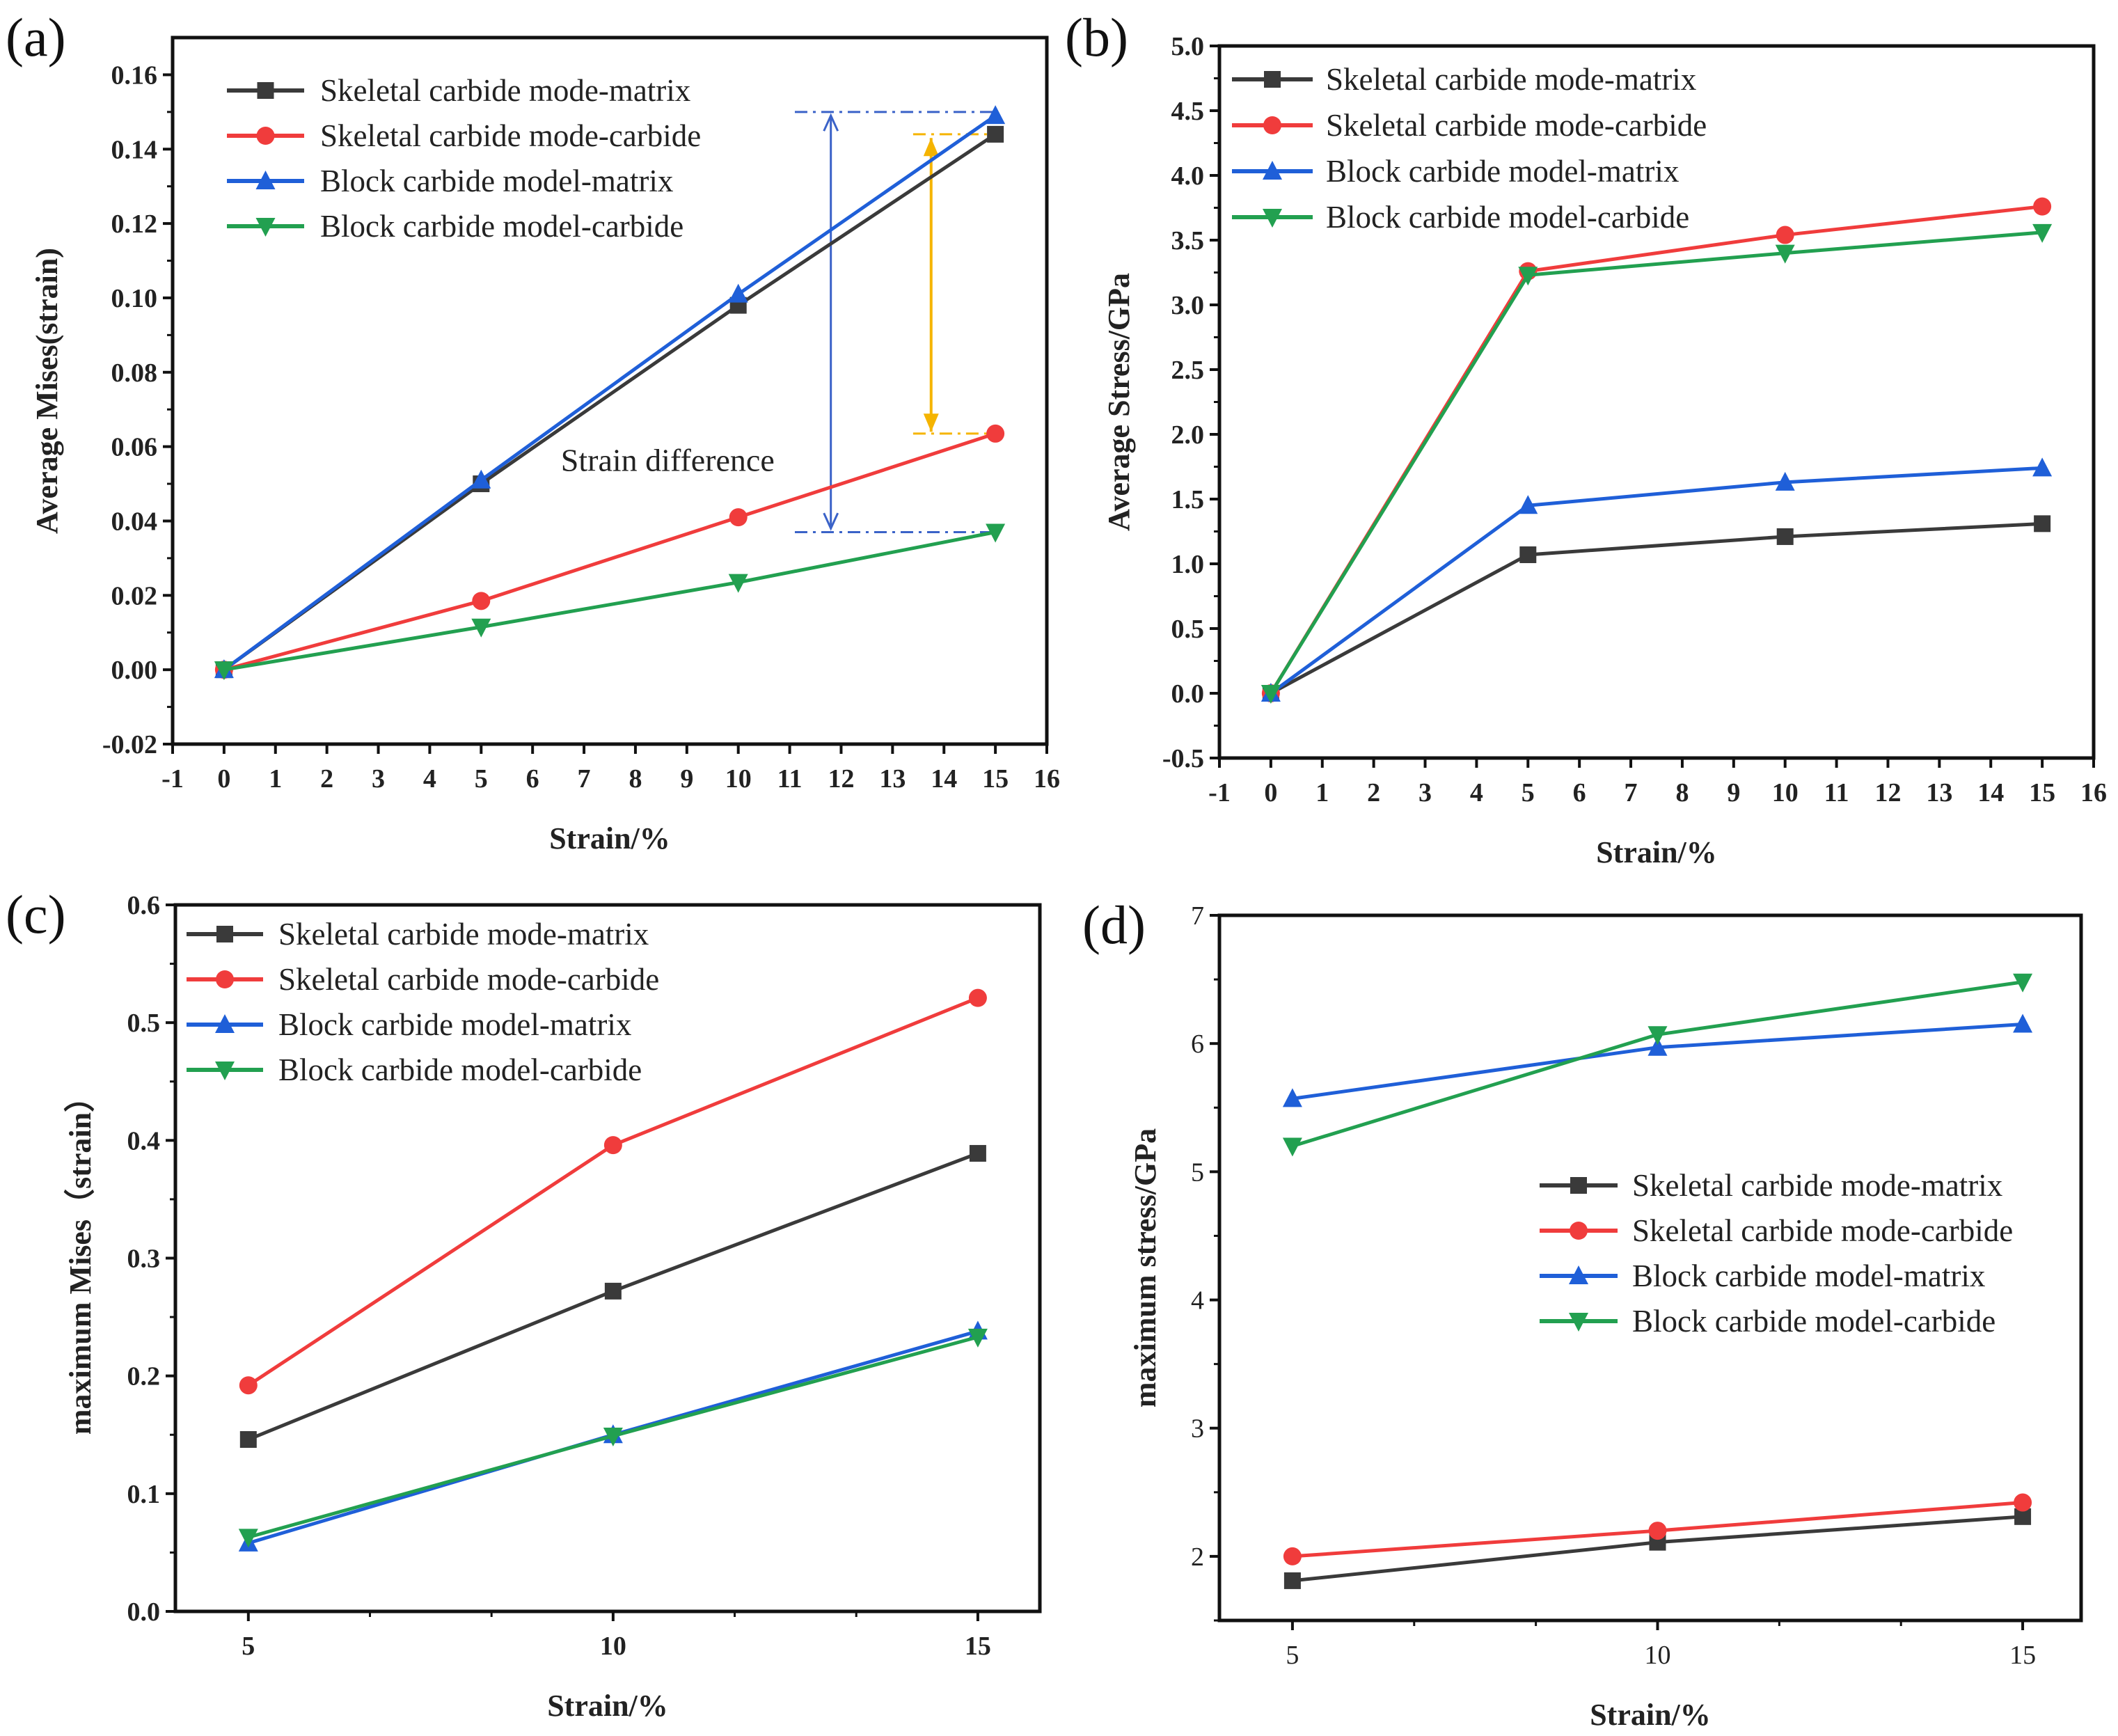  Describe the element at coordinates (134, 670) in the screenshot. I see `y-tick-label: 0.00` at that location.